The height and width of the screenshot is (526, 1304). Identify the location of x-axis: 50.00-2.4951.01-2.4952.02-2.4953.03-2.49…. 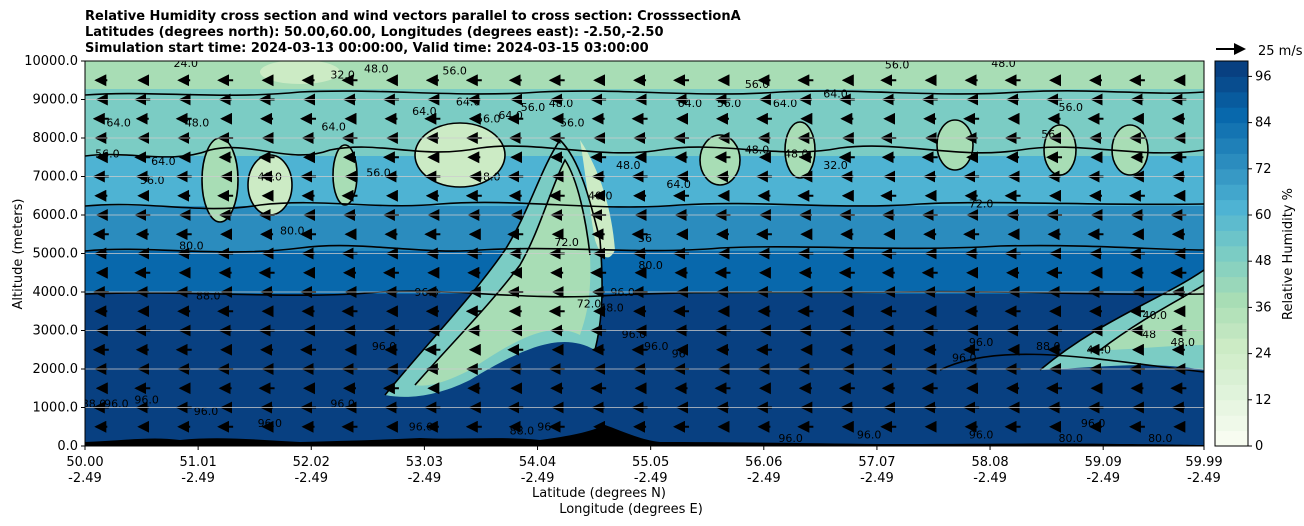
(644, 466).